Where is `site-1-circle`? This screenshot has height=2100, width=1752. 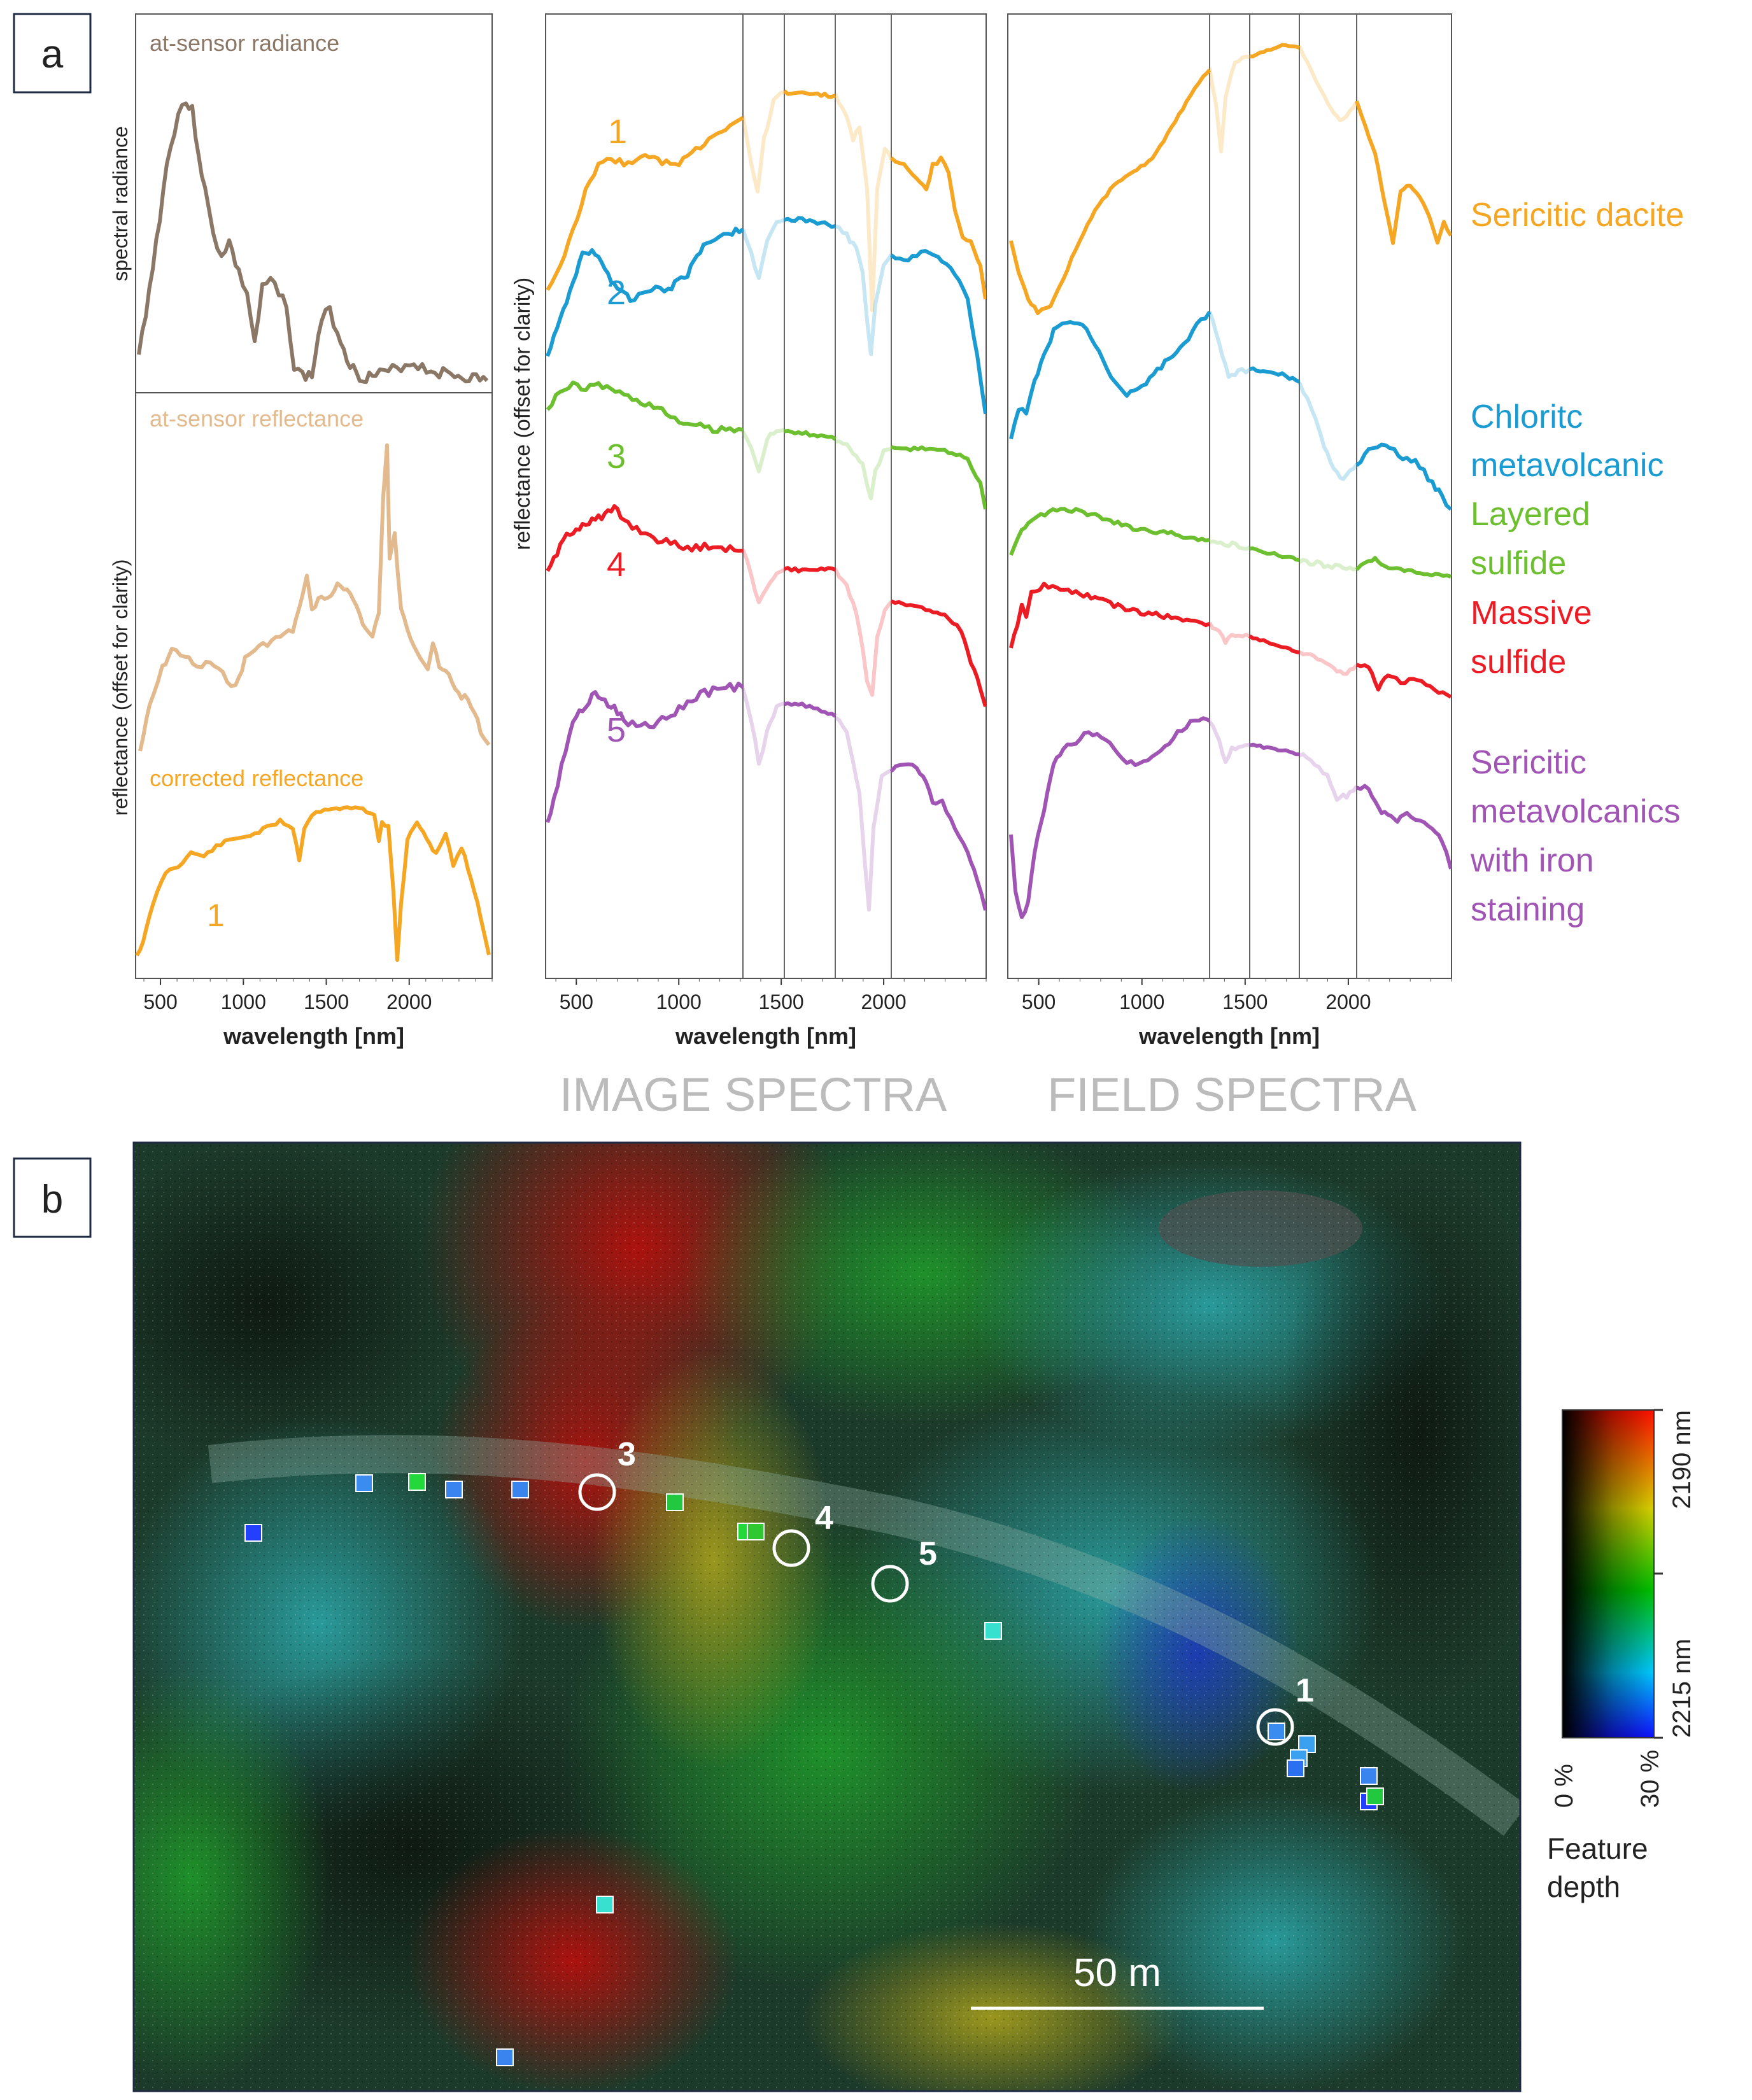 site-1-circle is located at coordinates (1275, 1727).